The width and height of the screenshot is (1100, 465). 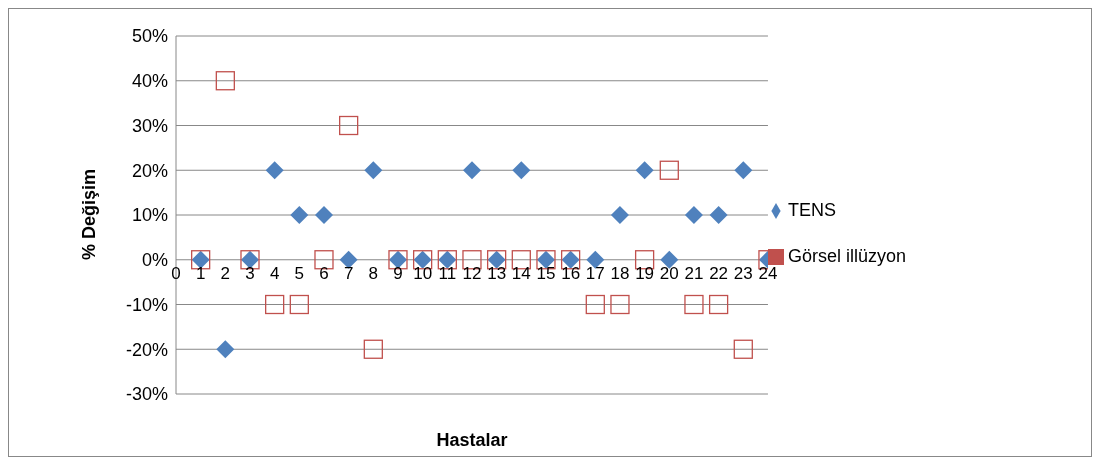 What do you see at coordinates (149, 81) in the screenshot?
I see `y-tick-label: 40%` at bounding box center [149, 81].